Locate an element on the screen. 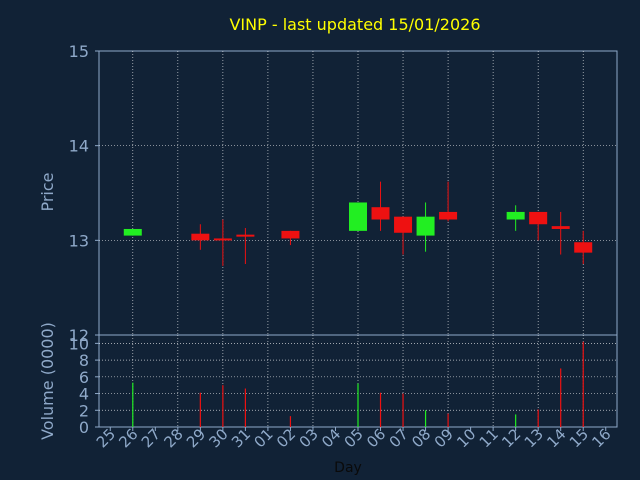 This screenshot has height=480, width=640. volume-tick-label: 10 is located at coordinates (79, 343).